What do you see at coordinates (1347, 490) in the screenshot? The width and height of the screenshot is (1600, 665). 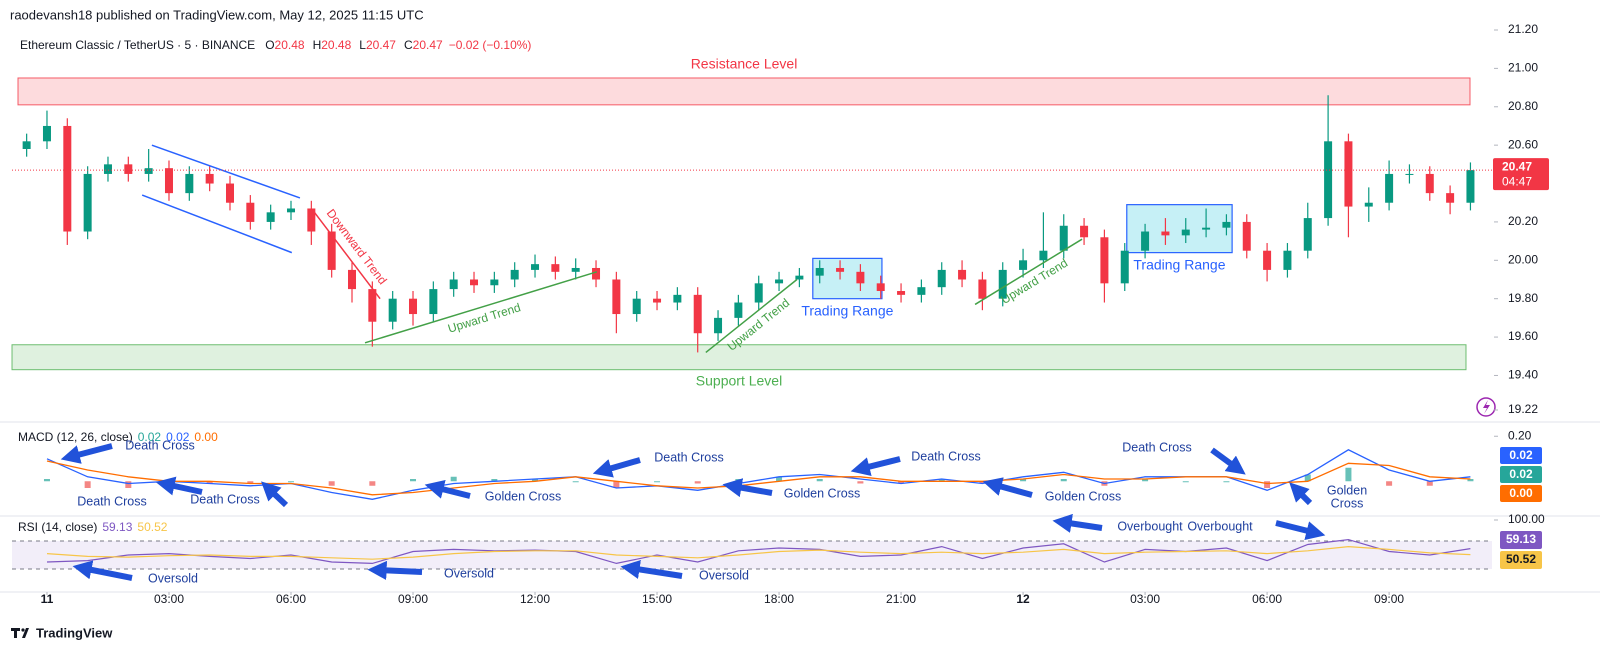 I see `annotation-label: Golden` at bounding box center [1347, 490].